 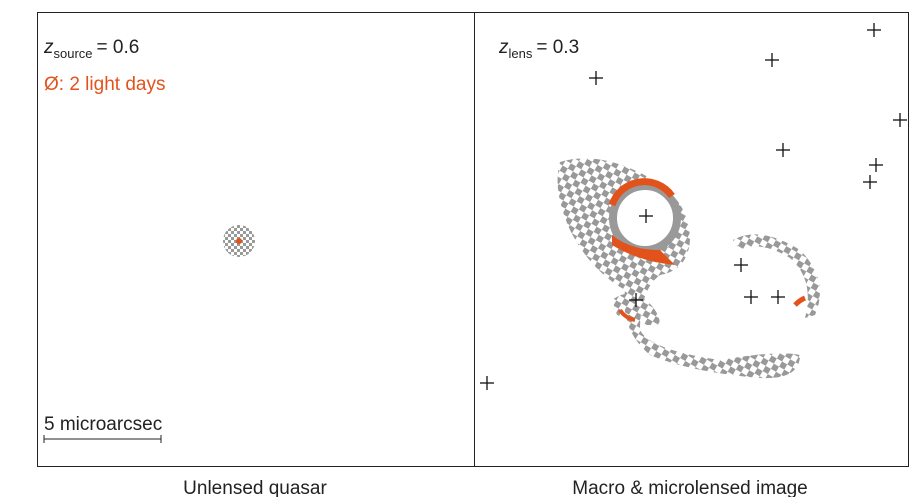 I want to click on scale-bar, so click(x=102, y=439).